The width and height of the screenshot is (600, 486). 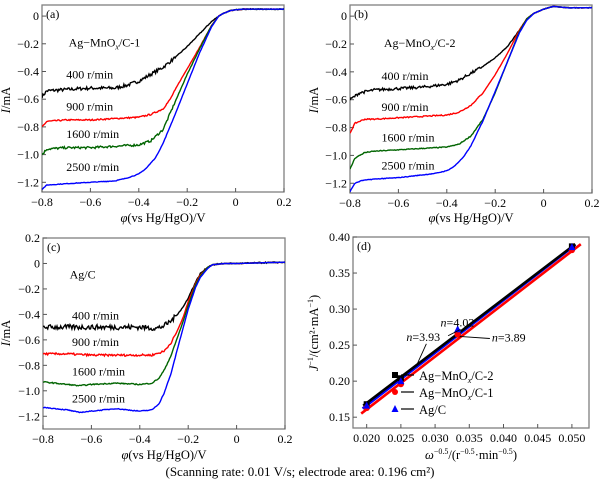 I want to click on y-tick-label: 0.20, so click(x=339, y=381).